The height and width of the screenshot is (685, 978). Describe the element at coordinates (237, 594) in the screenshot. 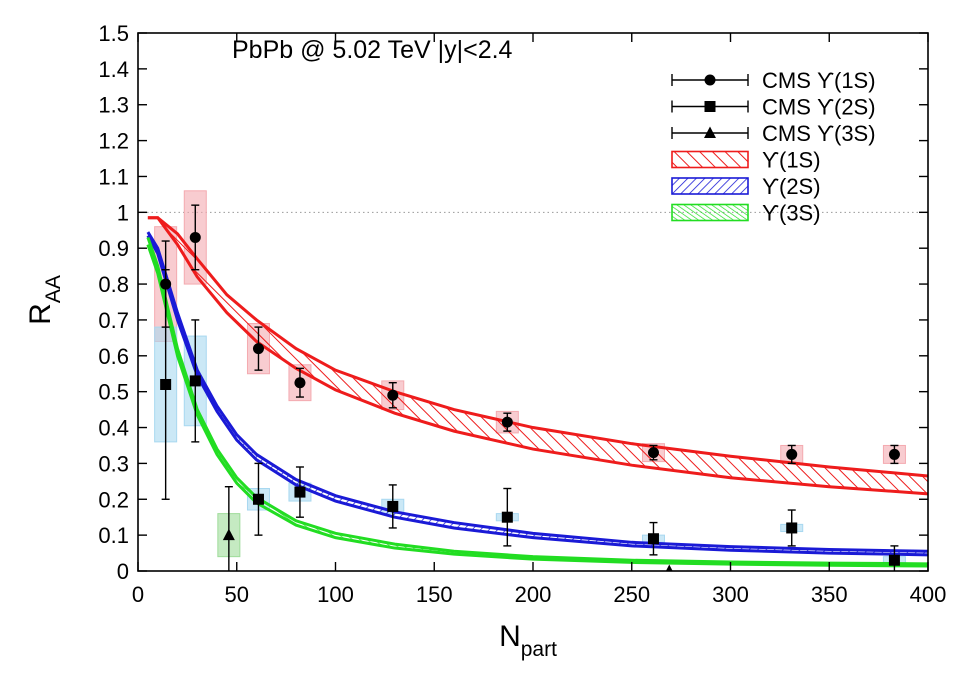

I see `x-tick-label: 50` at that location.